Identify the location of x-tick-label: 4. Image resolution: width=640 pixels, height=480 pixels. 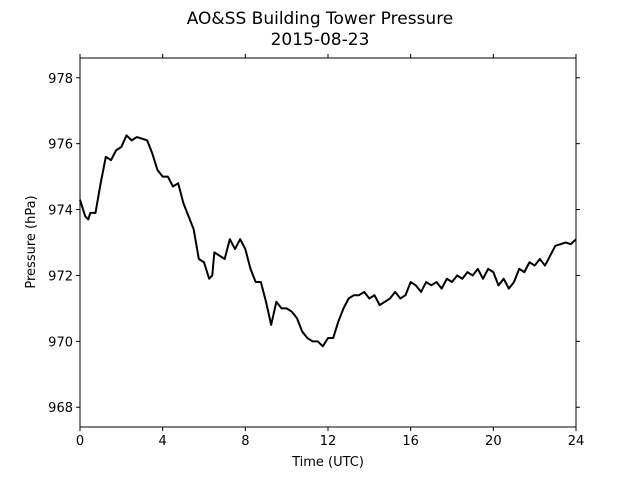
(163, 441).